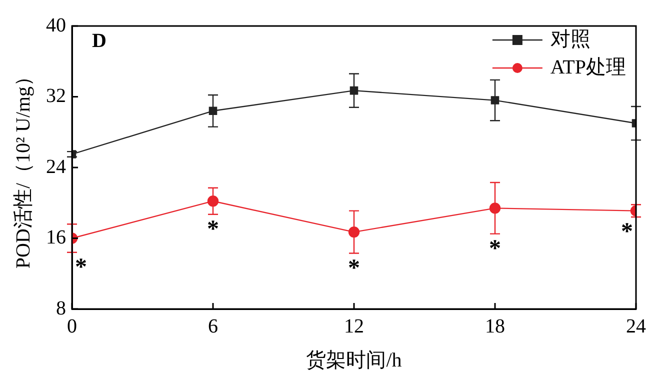  What do you see at coordinates (570, 39) in the screenshot?
I see `legend-label: 对照` at bounding box center [570, 39].